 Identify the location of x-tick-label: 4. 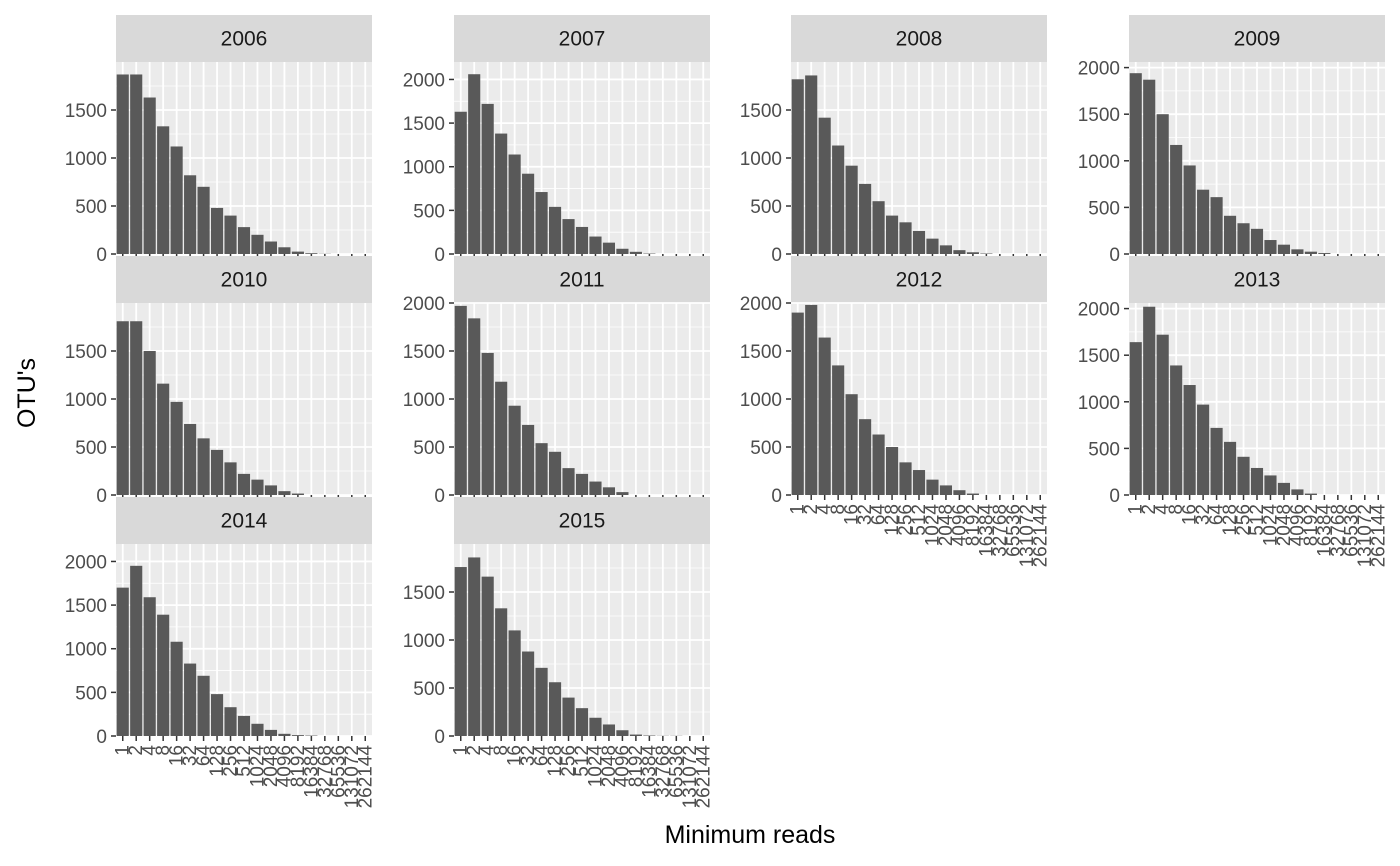
(825, 509).